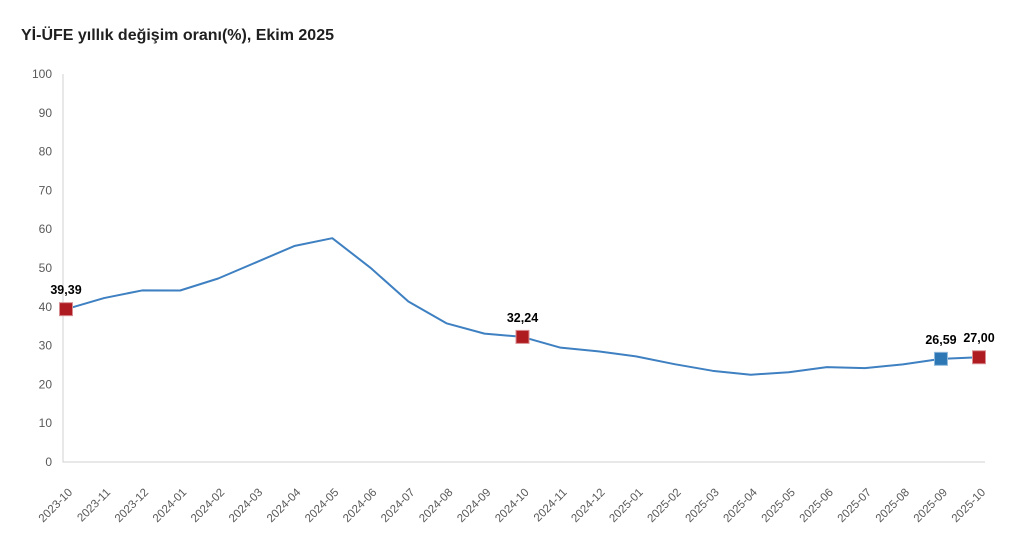 The height and width of the screenshot is (559, 1027). What do you see at coordinates (474, 506) in the screenshot?
I see `x-tick-label: 2024-09` at bounding box center [474, 506].